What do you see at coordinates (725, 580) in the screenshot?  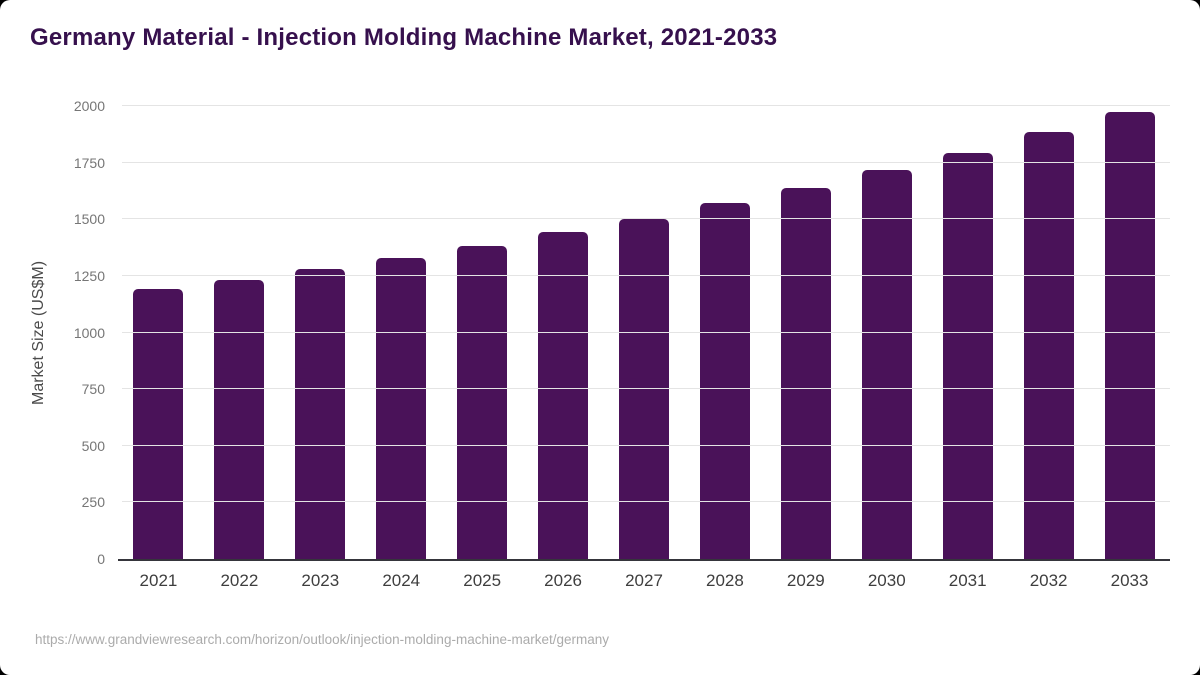 I see `x-tick-2028: 2028` at bounding box center [725, 580].